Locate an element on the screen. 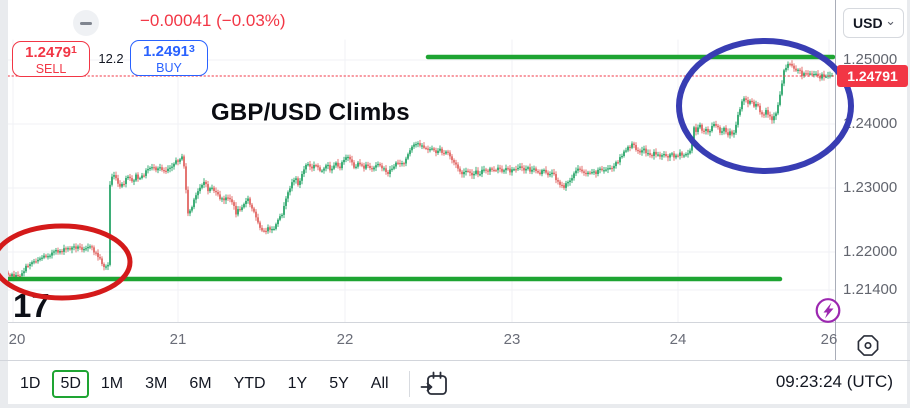 This screenshot has width=910, height=408. lightning-icon is located at coordinates (828, 313).